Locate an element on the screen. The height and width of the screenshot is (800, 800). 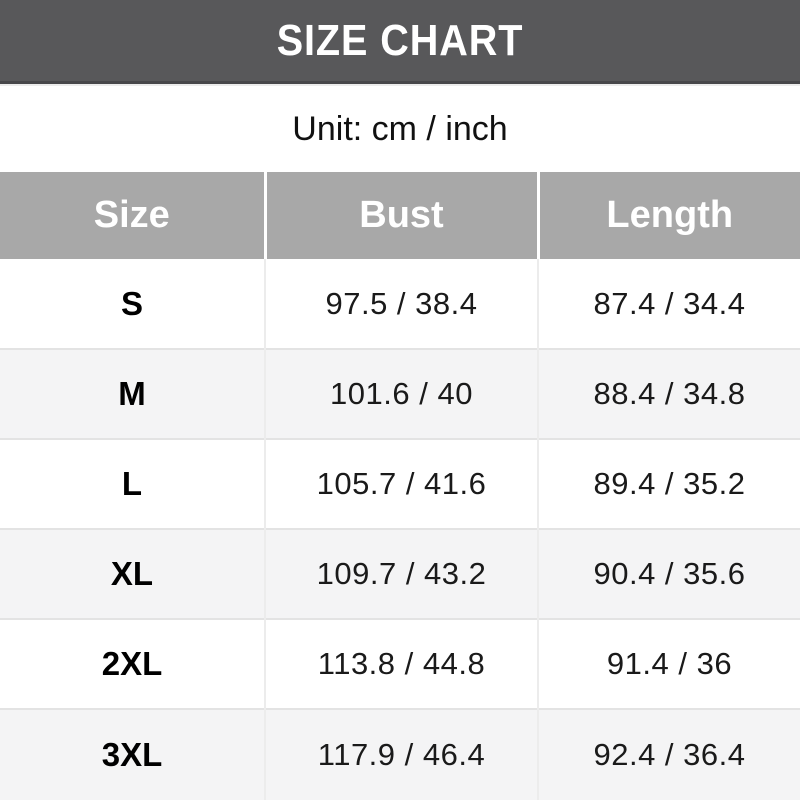
bust-cell: 109.7 / 43.2 is located at coordinates (401, 573).